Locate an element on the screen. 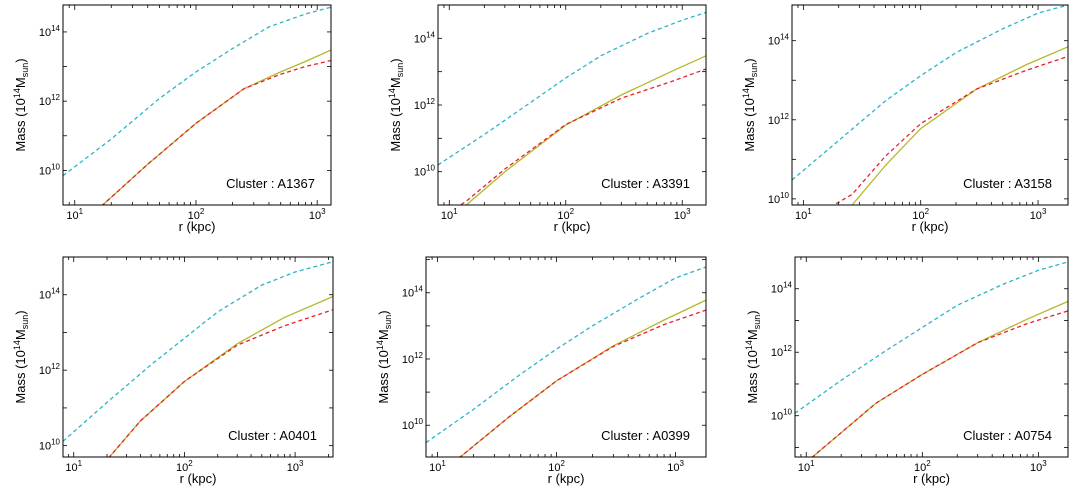 This screenshot has width=1077, height=491. cluster-annotation: Cluster : A3158 is located at coordinates (1007, 183).